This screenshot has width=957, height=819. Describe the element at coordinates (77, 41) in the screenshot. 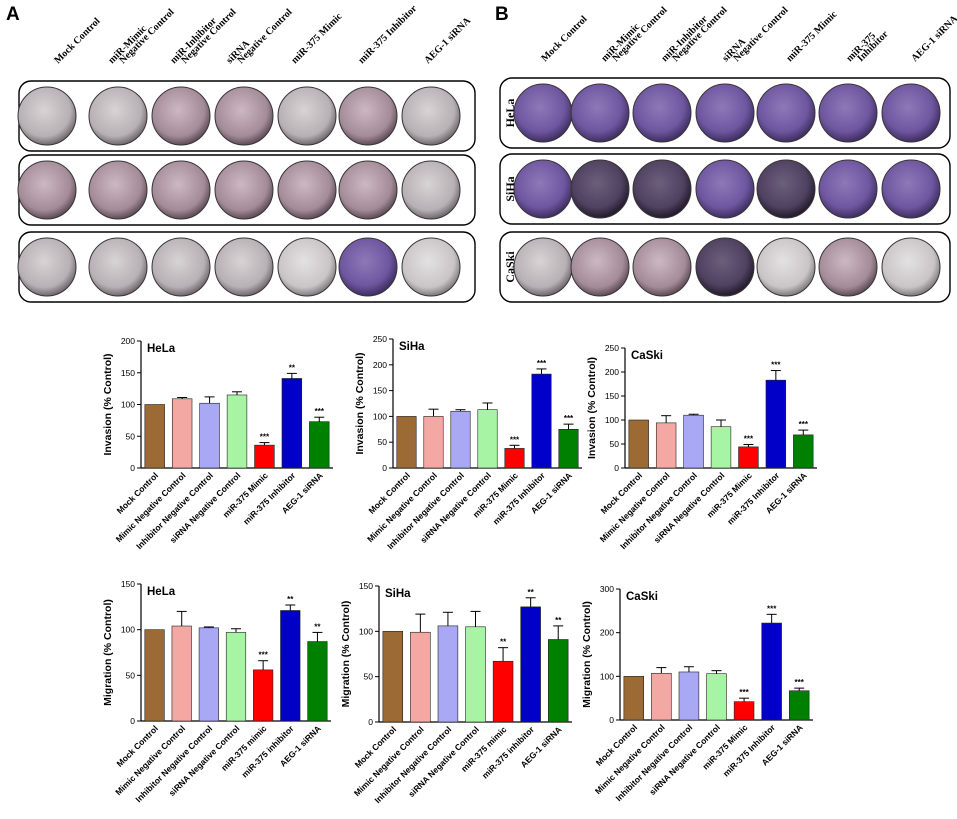

I see `column-label-a-0: Mock Control` at that location.